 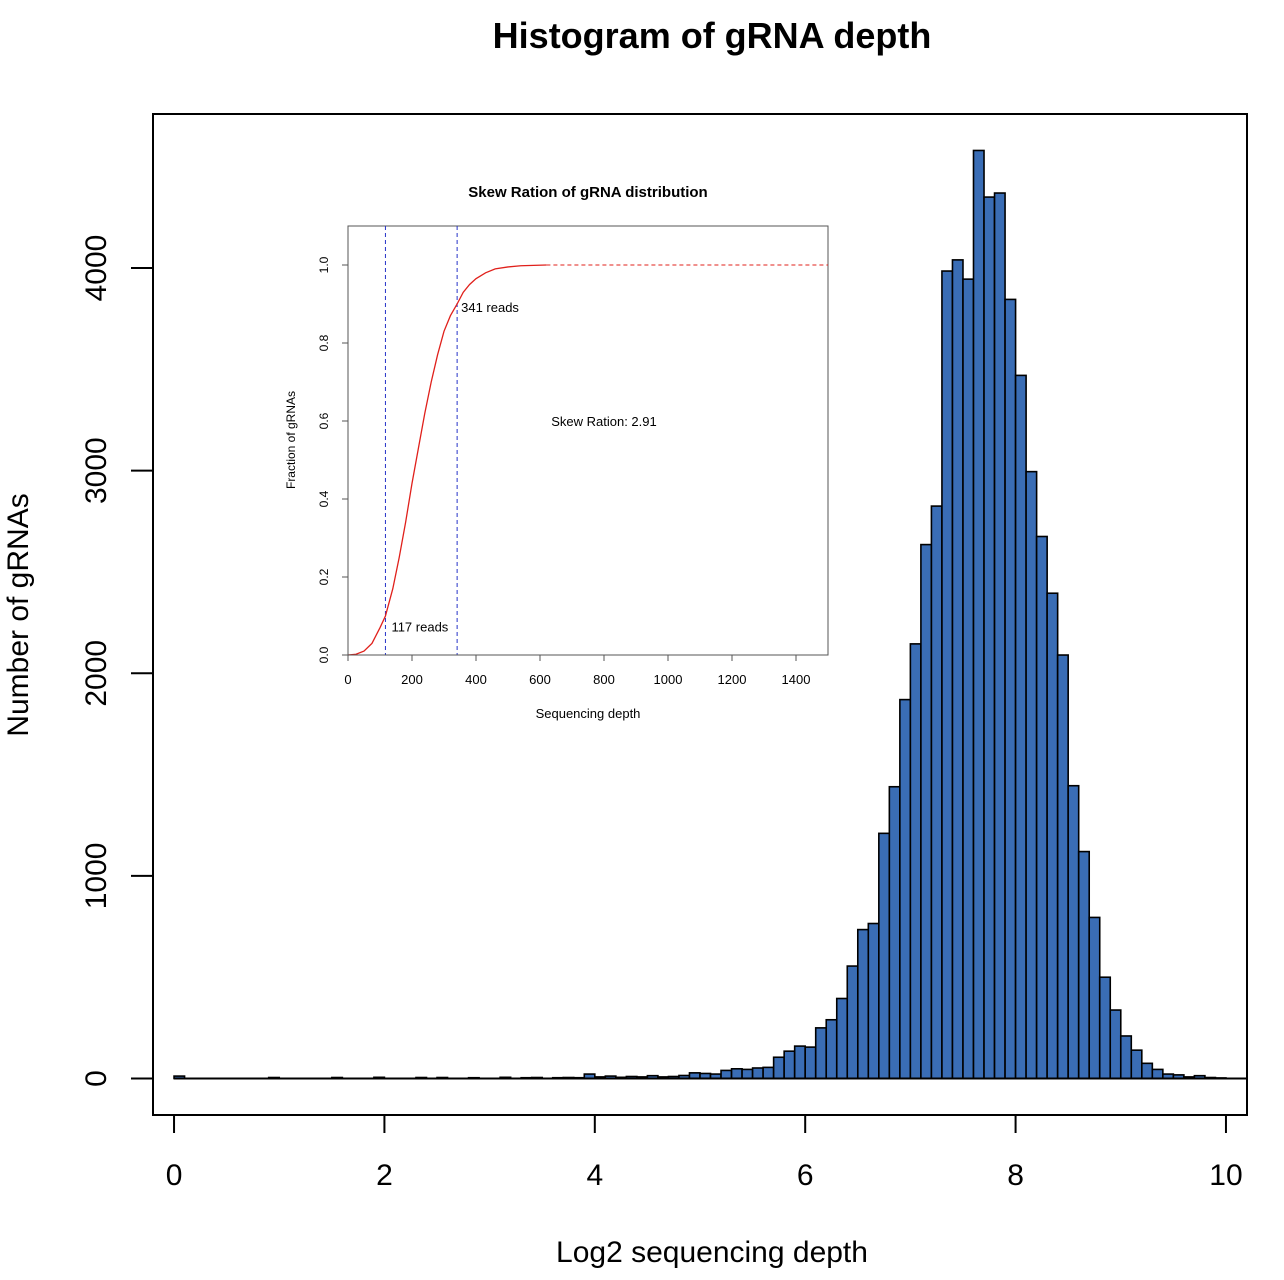 I want to click on inset-x-tick-label: 800, so click(x=604, y=679).